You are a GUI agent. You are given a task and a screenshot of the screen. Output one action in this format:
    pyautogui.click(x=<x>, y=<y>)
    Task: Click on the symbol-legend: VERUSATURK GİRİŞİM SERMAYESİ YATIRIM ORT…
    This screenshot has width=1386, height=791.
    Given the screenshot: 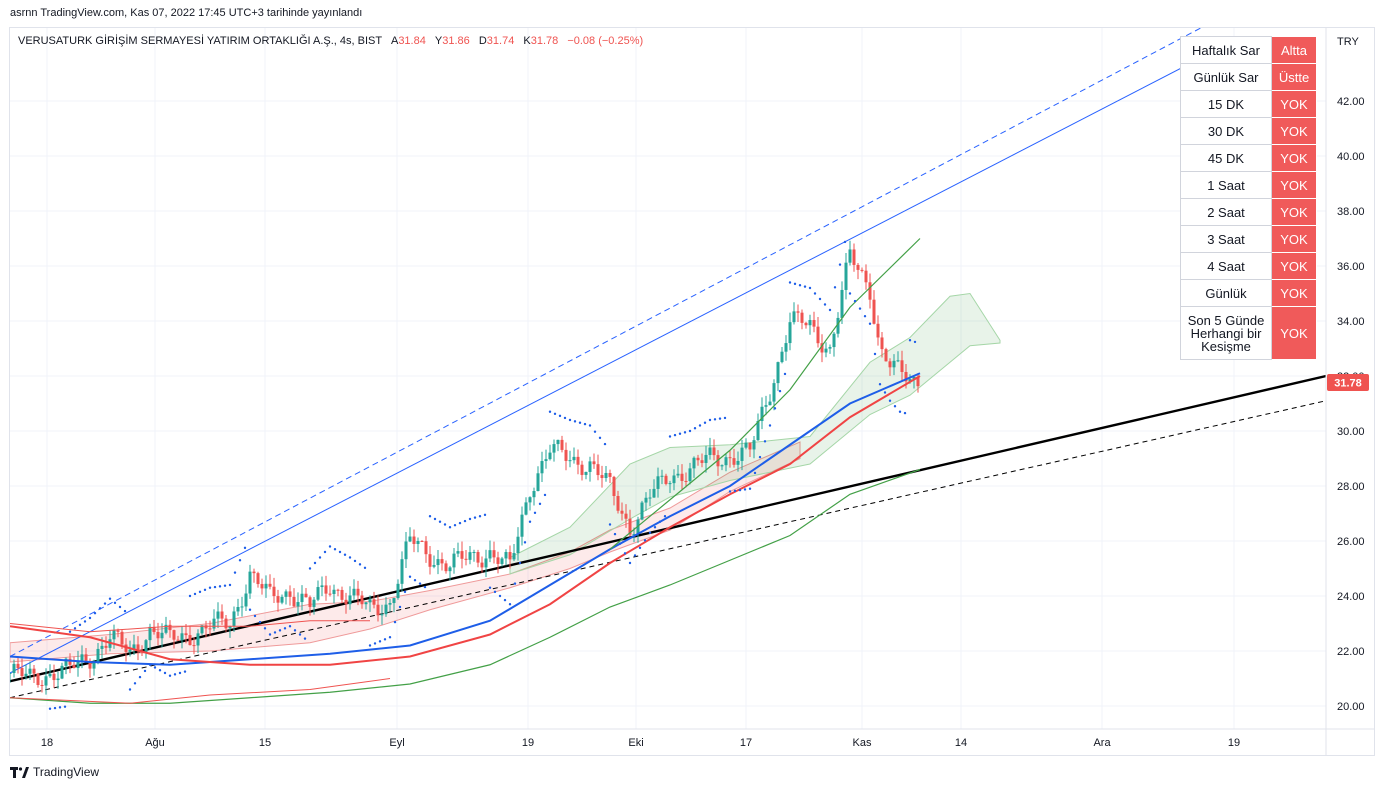 What is the action you would take?
    pyautogui.click(x=330, y=41)
    